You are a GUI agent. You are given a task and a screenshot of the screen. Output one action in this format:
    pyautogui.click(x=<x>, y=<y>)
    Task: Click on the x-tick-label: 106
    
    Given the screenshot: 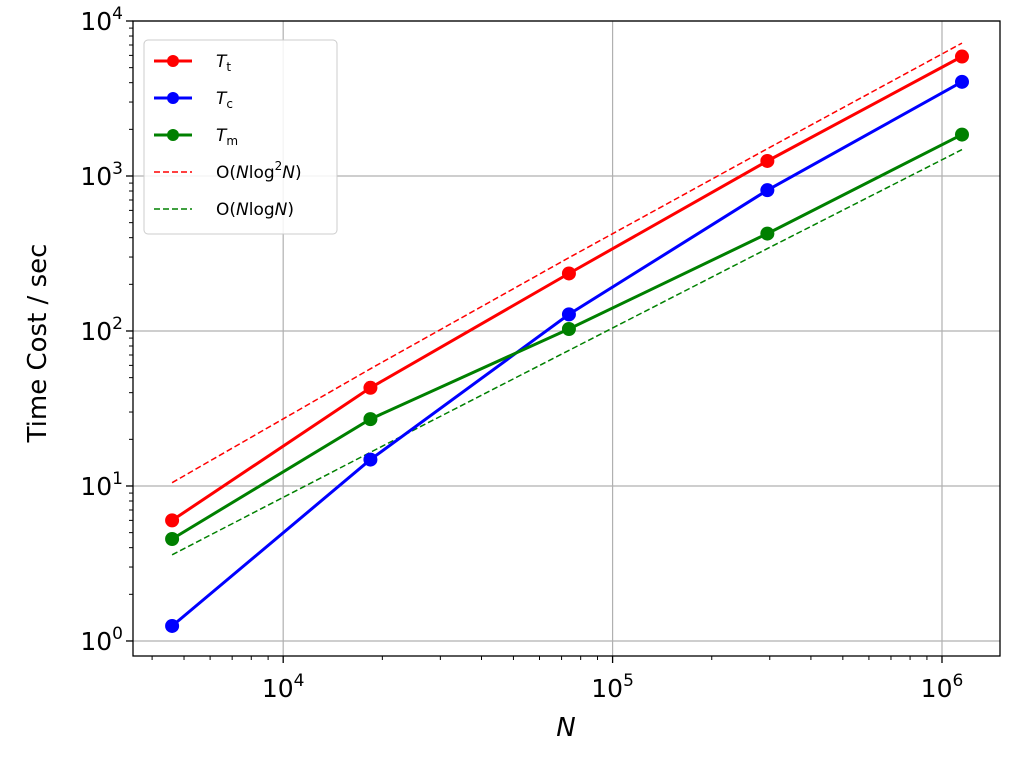 What is the action you would take?
    pyautogui.click(x=942, y=687)
    